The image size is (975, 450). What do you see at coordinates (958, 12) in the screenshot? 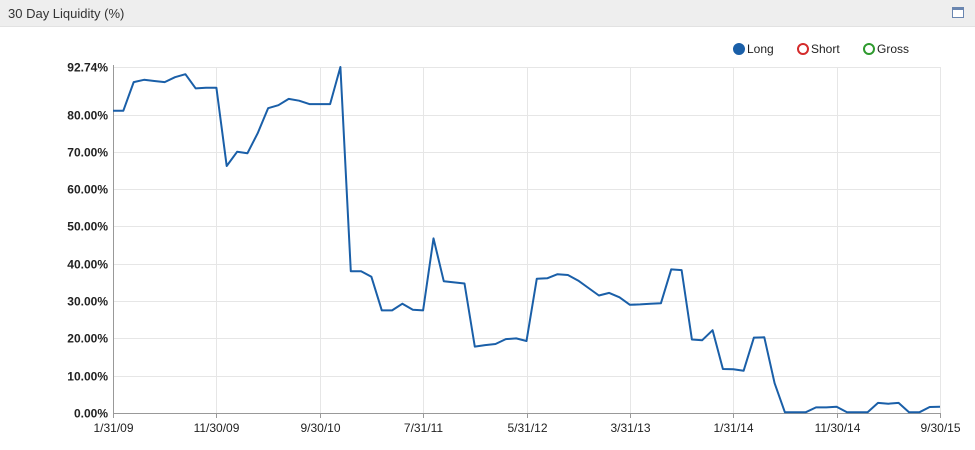
I see `window-maximize-icon` at bounding box center [958, 12].